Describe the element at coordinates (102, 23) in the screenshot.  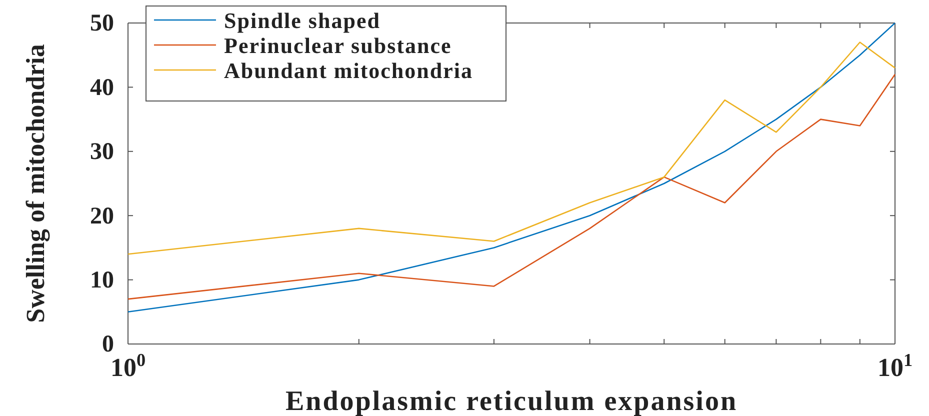
I see `y-tick-label: 50` at that location.